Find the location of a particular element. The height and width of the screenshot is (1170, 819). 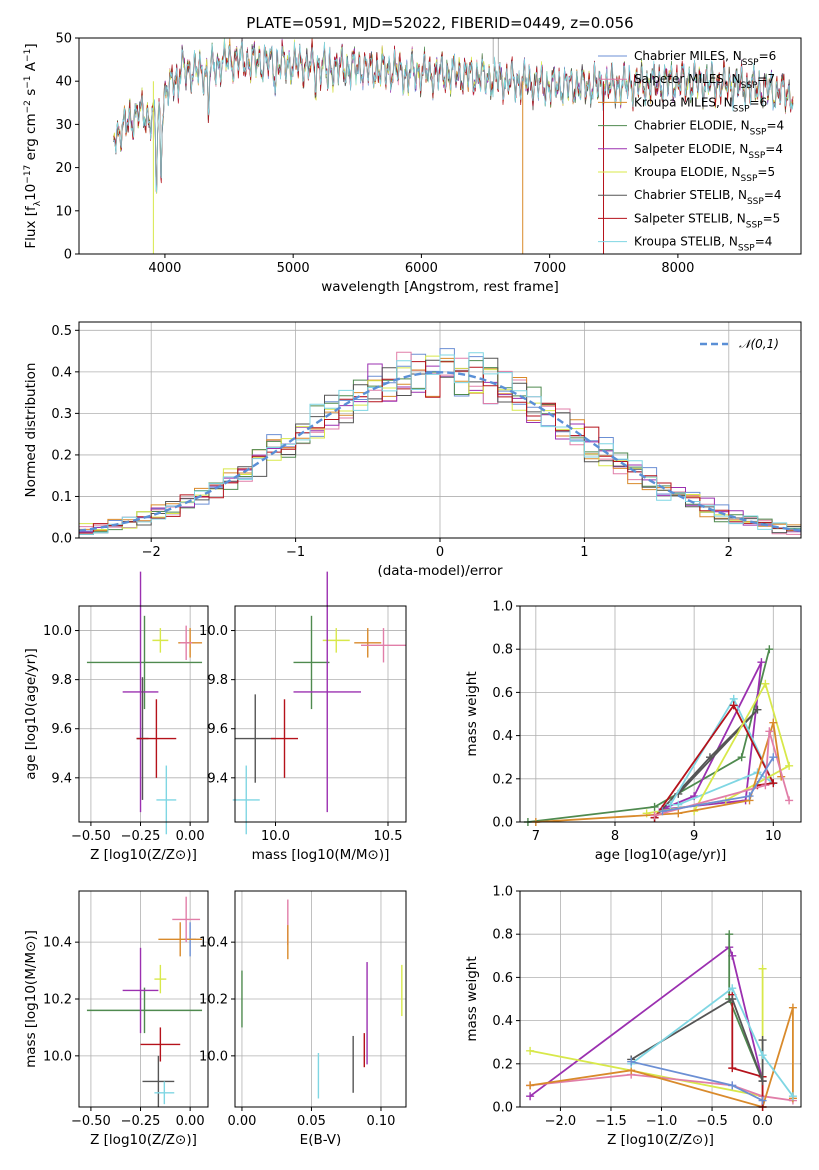

legend-label: Chabrier ELODIE, NSSP=4 is located at coordinates (709, 128).